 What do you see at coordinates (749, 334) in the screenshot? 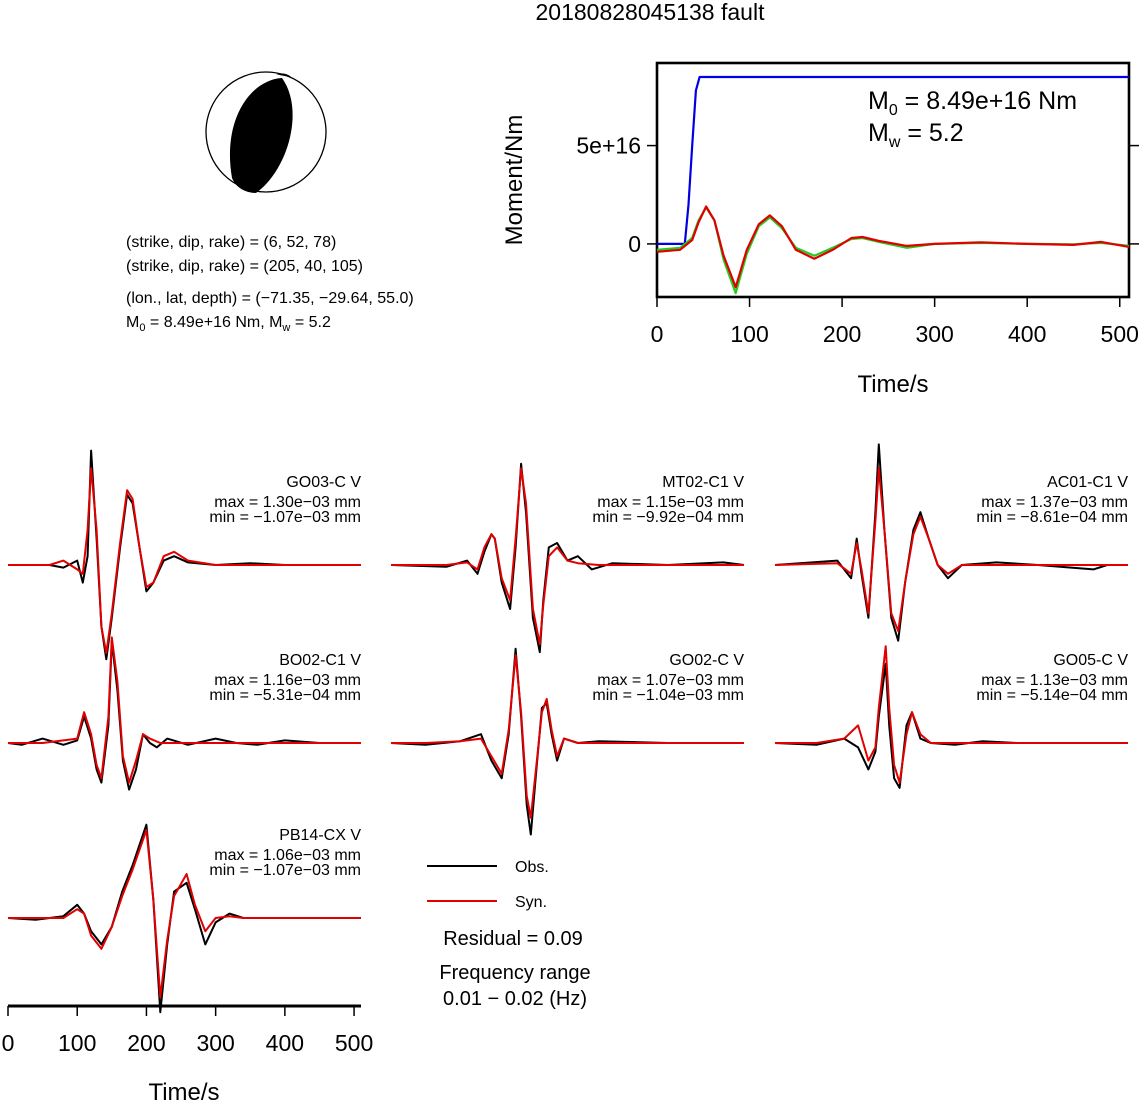
I see `moment-xtick-label: 100` at bounding box center [749, 334].